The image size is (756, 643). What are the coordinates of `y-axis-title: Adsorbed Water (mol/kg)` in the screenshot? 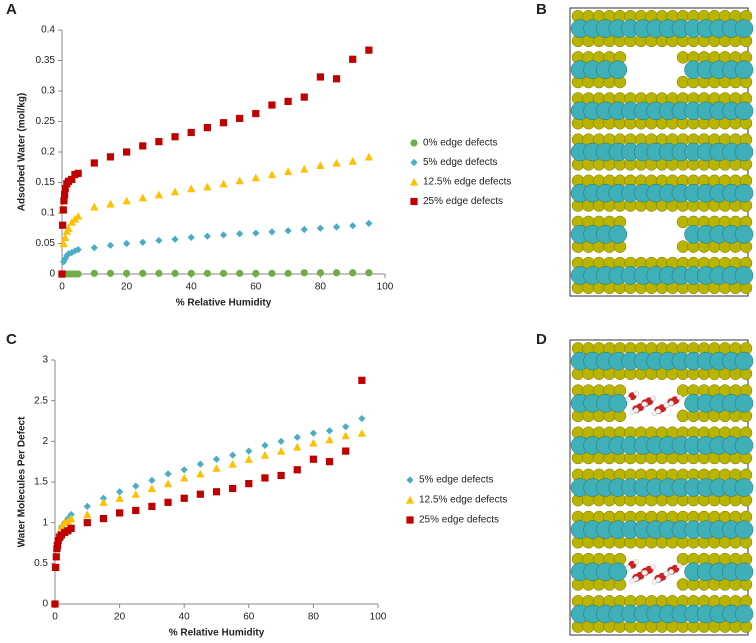 It's located at (22, 152).